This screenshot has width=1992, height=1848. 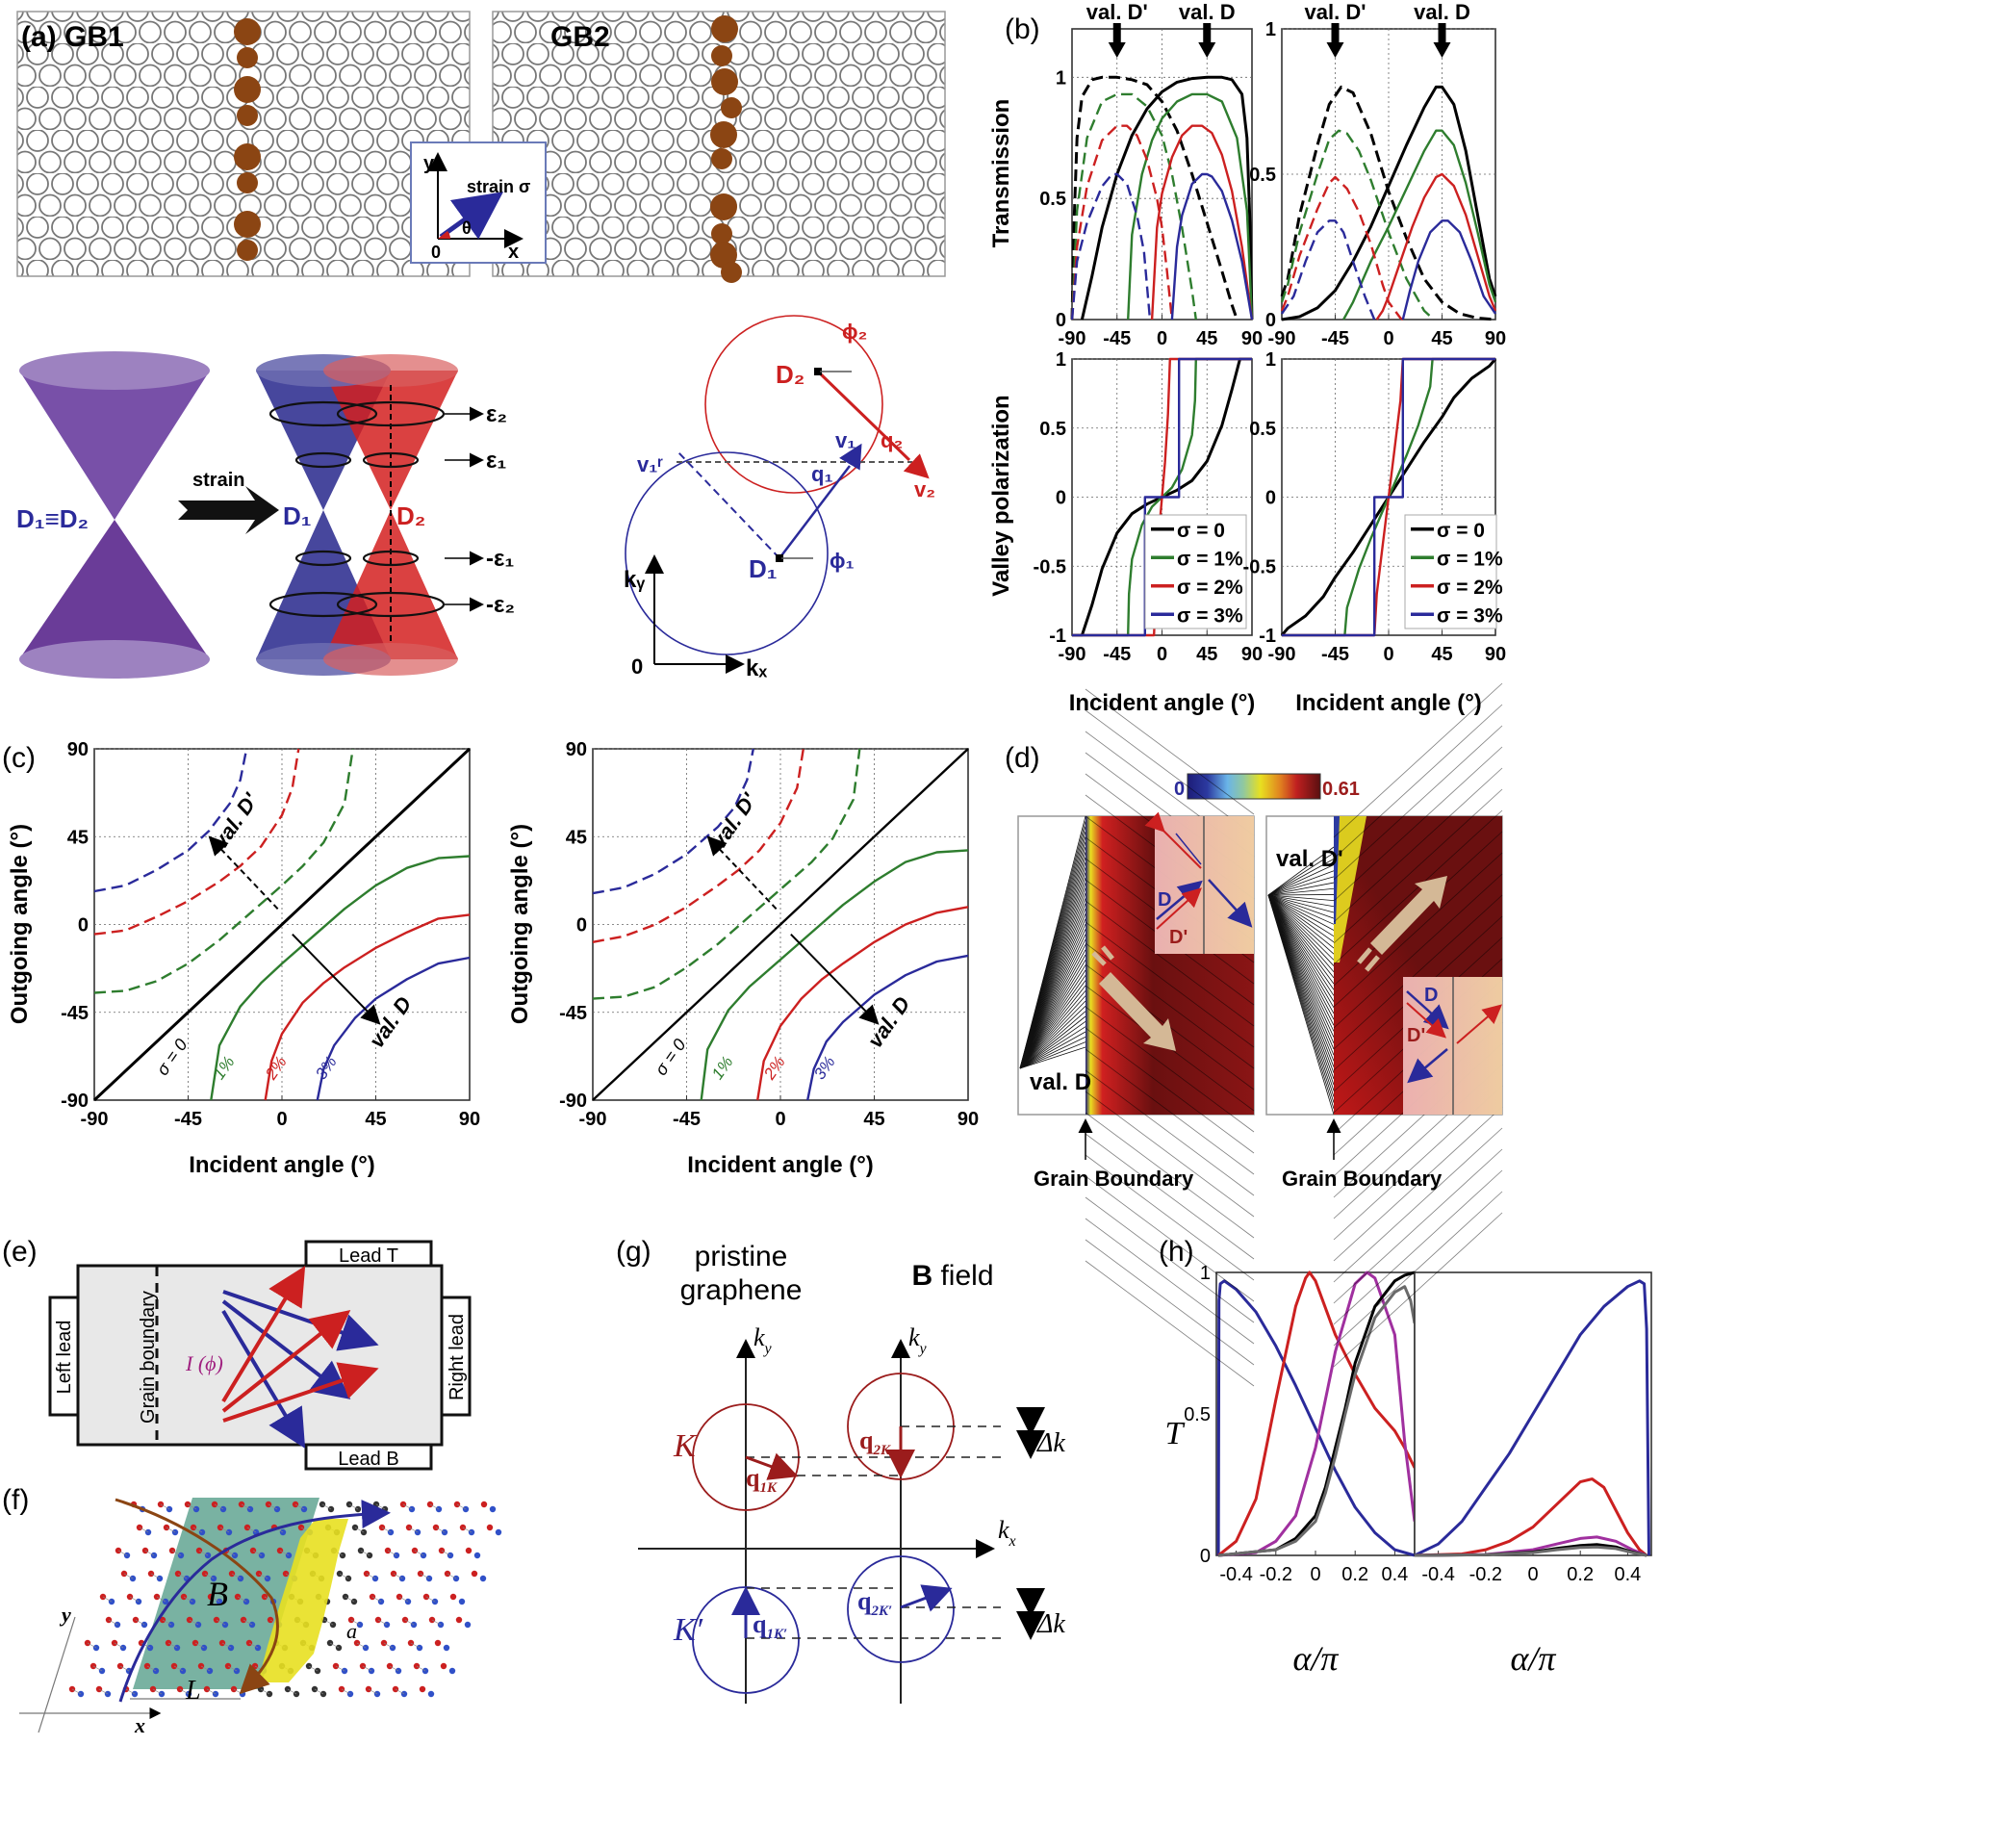 I want to click on strain-label: strain σ, so click(x=499, y=186).